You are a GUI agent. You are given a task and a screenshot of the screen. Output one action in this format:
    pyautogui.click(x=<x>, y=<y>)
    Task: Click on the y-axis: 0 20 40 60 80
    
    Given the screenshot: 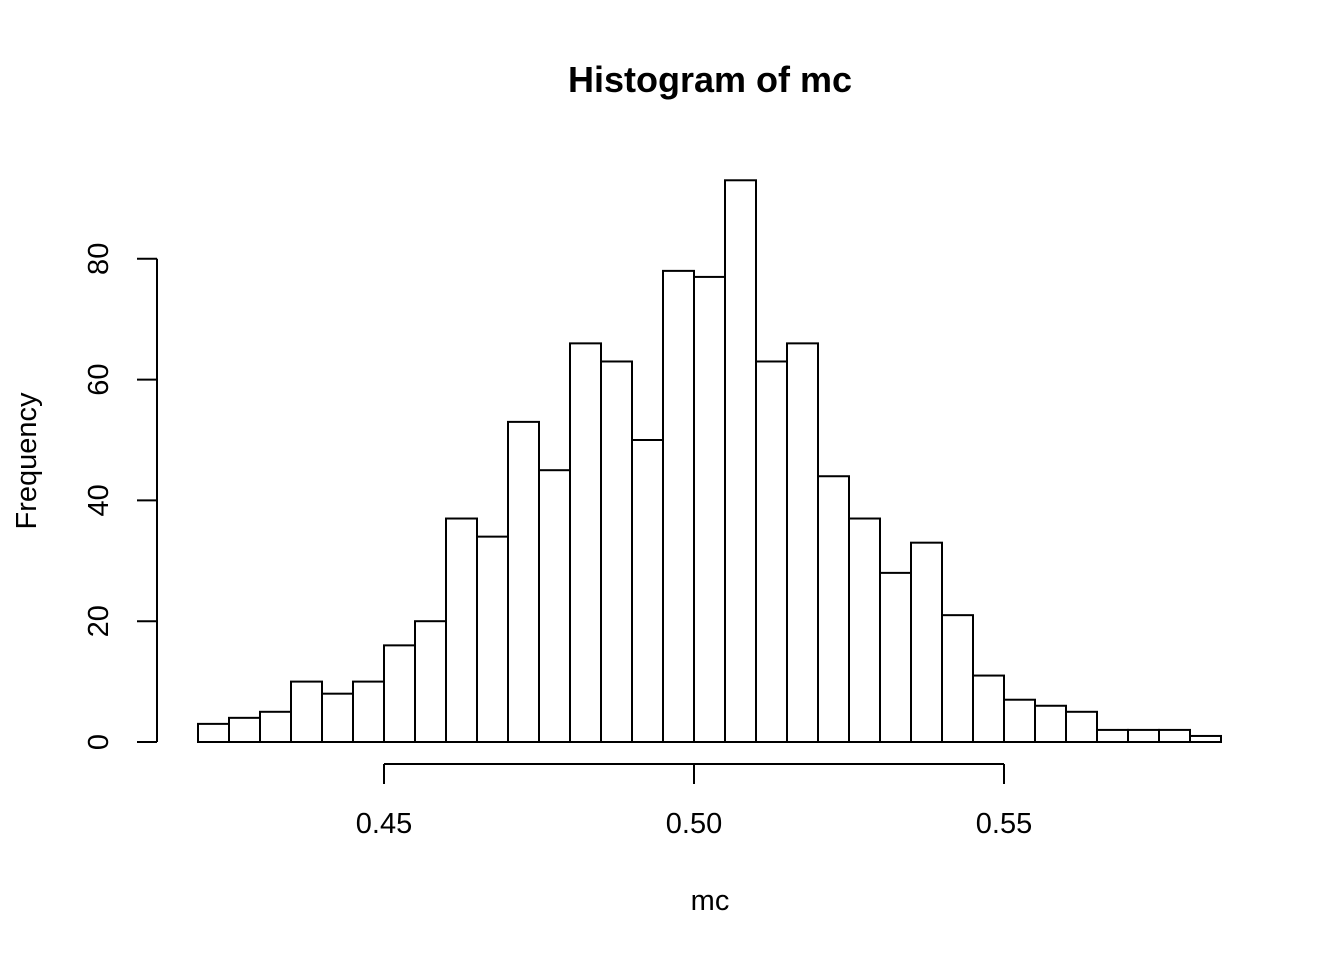 What is the action you would take?
    pyautogui.click(x=120, y=496)
    